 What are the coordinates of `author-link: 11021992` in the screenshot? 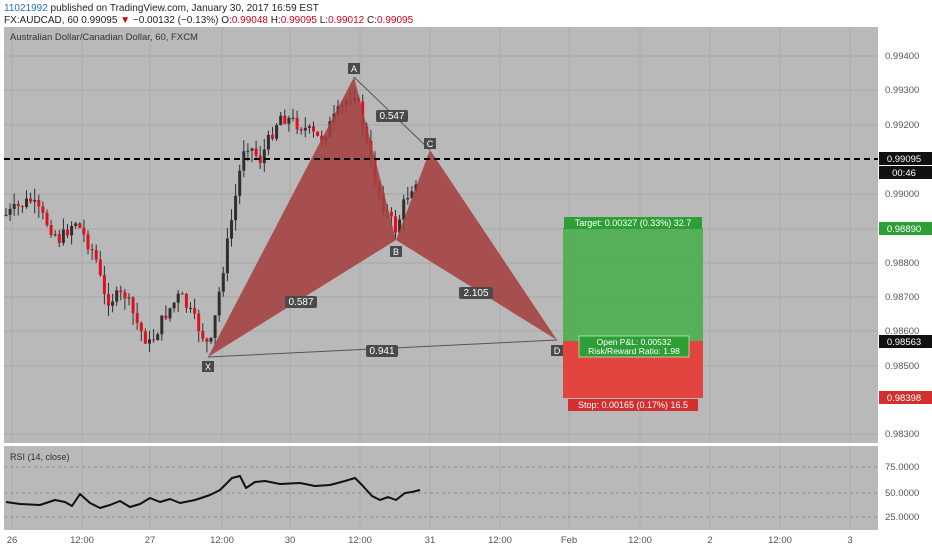 It's located at (26, 8).